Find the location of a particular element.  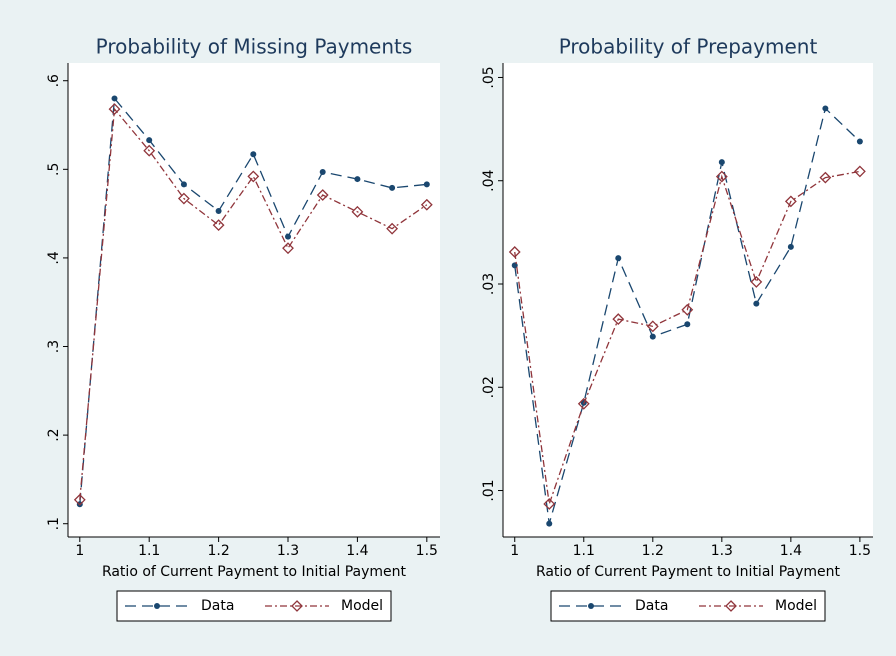

y-tick-label: .3 is located at coordinates (54, 346).